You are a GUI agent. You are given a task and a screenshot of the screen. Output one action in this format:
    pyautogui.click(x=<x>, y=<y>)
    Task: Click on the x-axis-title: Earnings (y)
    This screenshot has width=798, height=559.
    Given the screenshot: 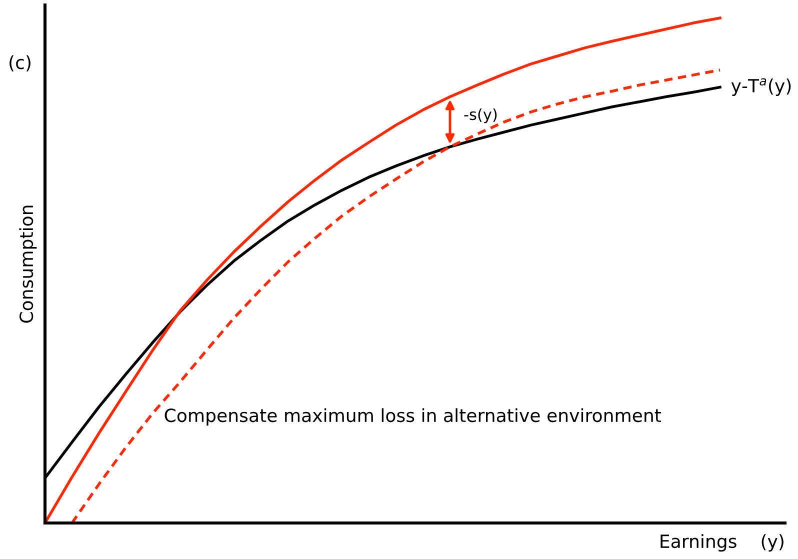 What is the action you would take?
    pyautogui.click(x=722, y=543)
    